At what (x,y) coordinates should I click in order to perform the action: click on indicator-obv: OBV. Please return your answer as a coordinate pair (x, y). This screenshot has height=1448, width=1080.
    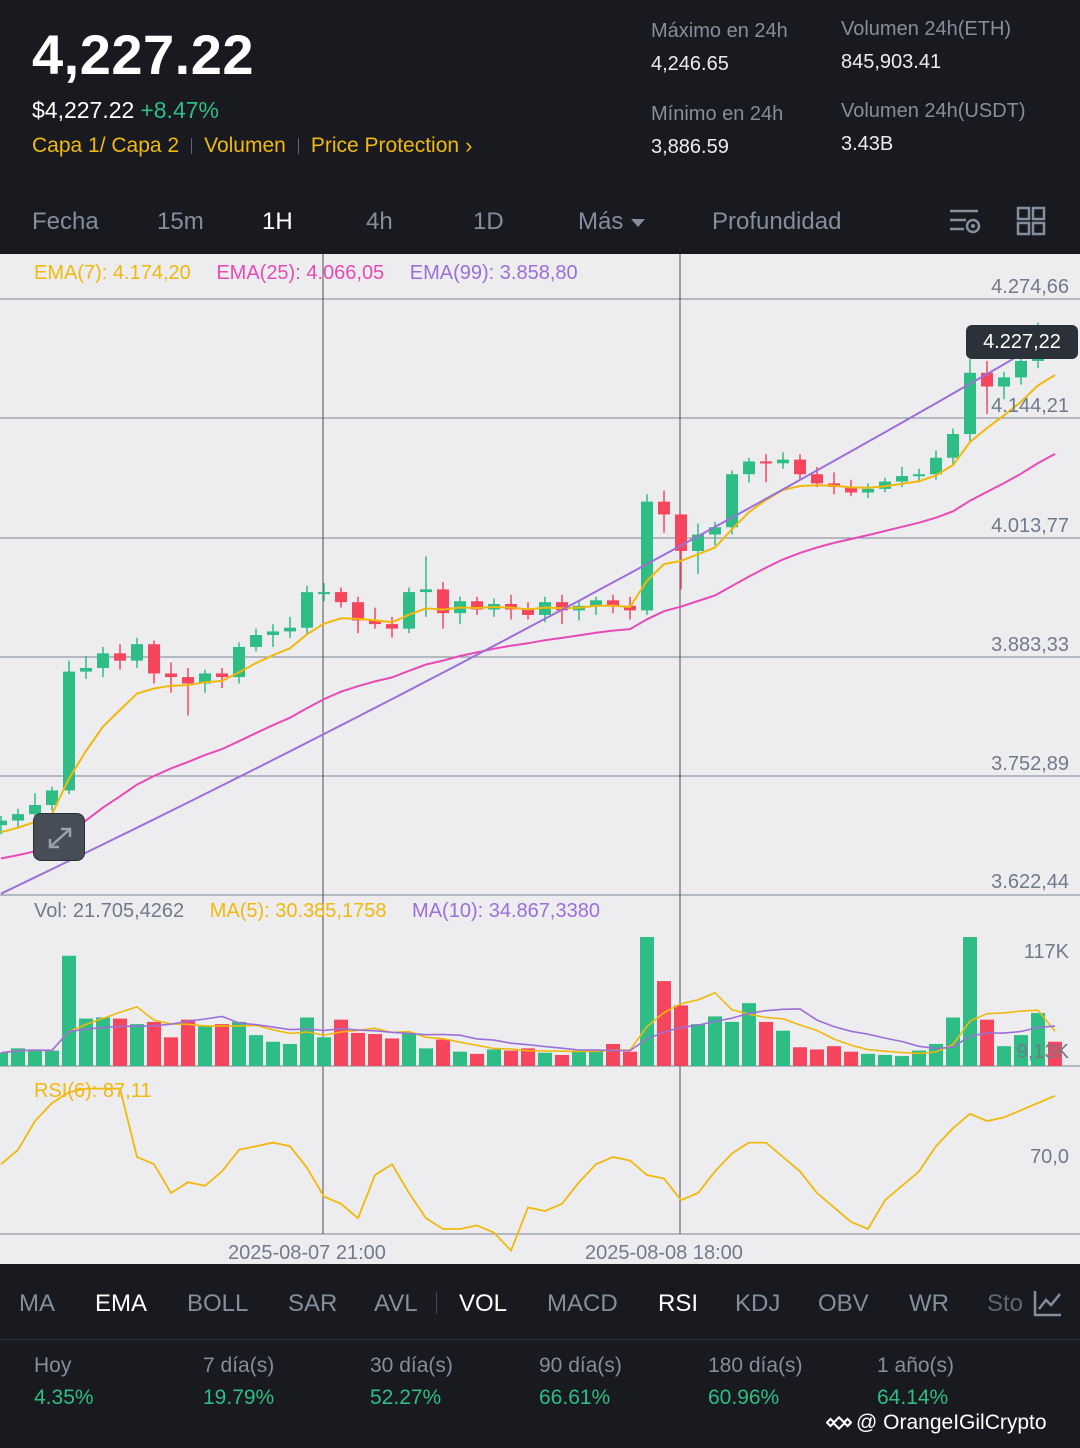
    Looking at the image, I should click on (843, 1303).